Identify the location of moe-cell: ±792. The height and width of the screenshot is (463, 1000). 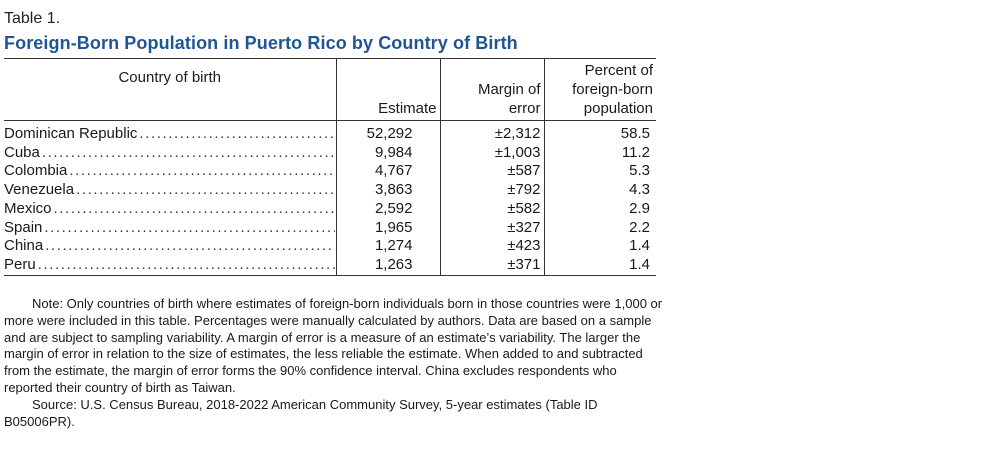
(491, 190).